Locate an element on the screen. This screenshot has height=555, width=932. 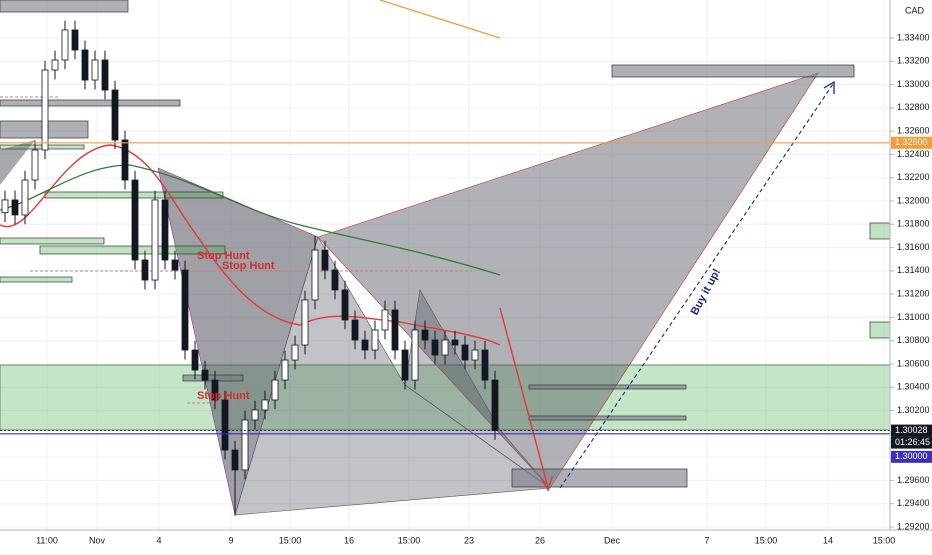
price-tag-label: 1.30028 is located at coordinates (911, 430).